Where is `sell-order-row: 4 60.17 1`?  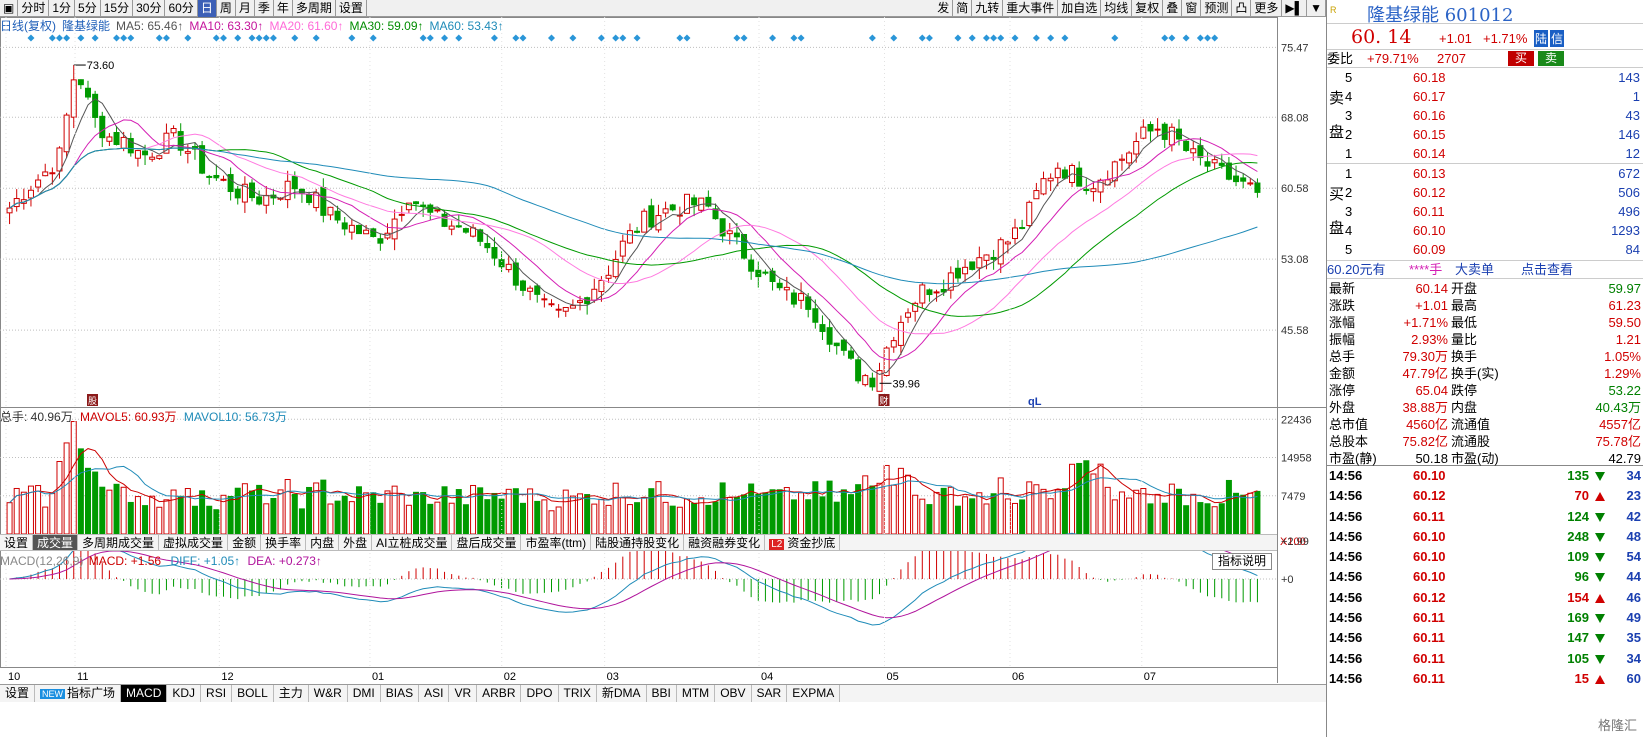 sell-order-row: 4 60.17 1 is located at coordinates (1494, 96).